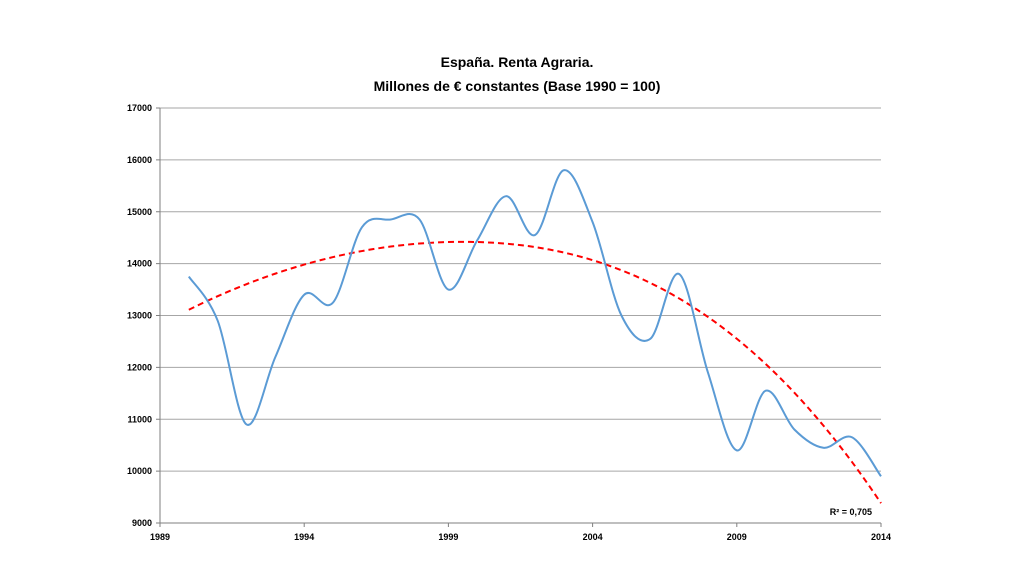  Describe the element at coordinates (217, 320) in the screenshot. I see `data-point-1991` at that location.